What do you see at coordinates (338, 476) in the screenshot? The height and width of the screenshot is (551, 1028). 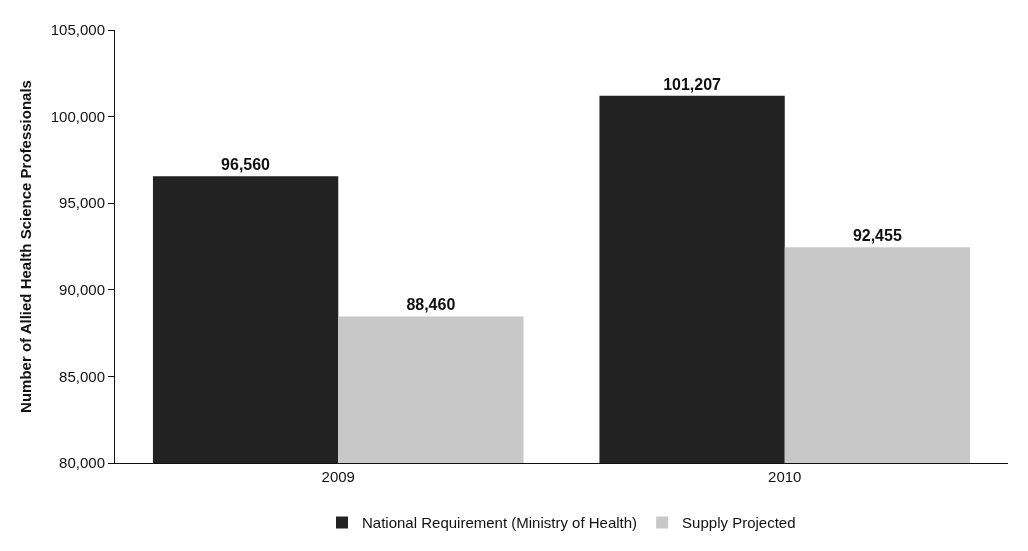 I see `x-tick-label: 2009` at bounding box center [338, 476].